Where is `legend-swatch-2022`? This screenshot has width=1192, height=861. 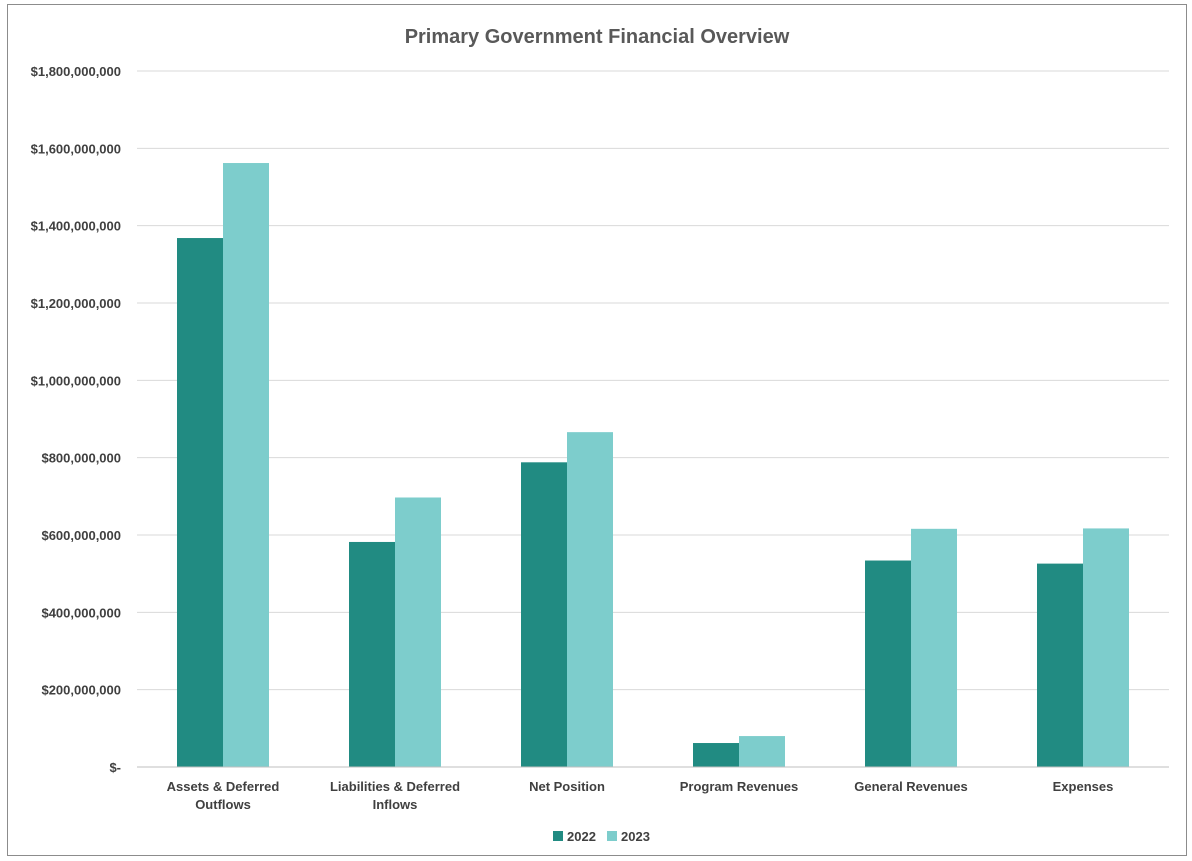
legend-swatch-2022 is located at coordinates (558, 836).